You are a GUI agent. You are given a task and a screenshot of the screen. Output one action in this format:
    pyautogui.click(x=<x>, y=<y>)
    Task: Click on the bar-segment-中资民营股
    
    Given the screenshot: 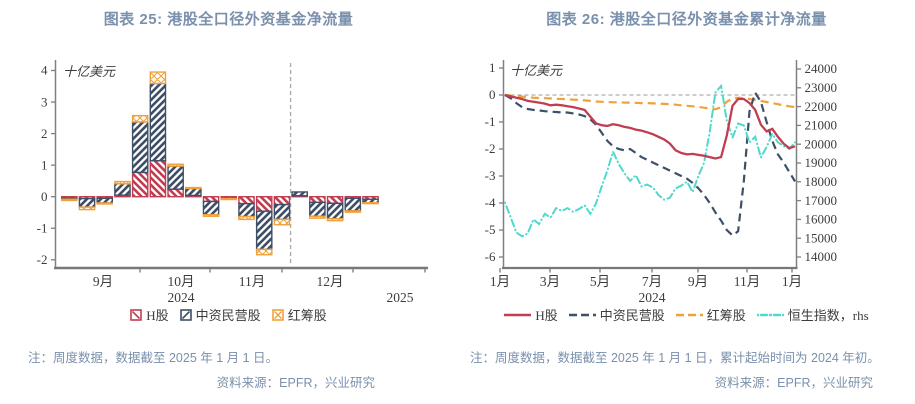 What is the action you would take?
    pyautogui.click(x=299, y=194)
    